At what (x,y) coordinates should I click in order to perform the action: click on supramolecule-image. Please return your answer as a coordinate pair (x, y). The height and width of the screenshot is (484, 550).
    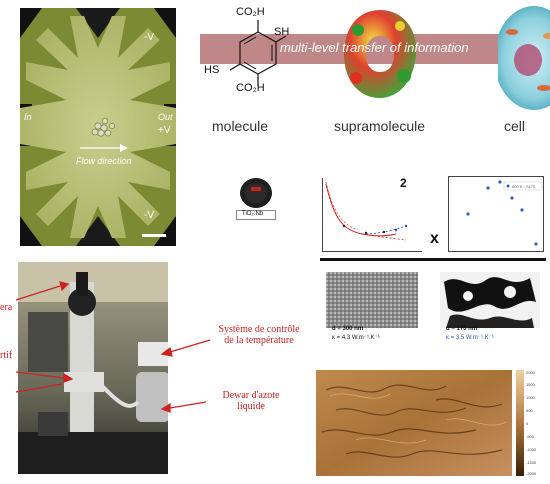
    Looking at the image, I should click on (380, 54).